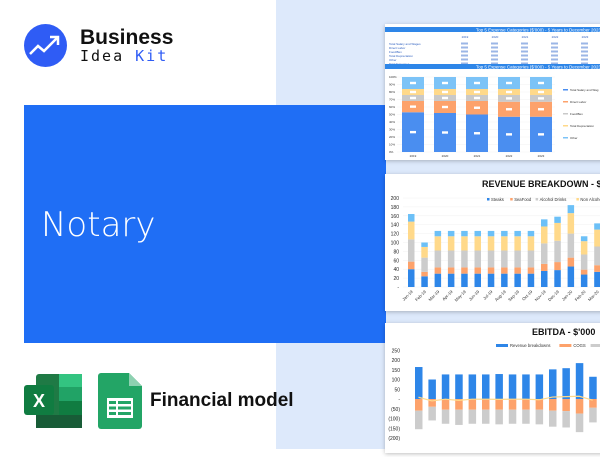 This screenshot has width=600, height=457. I want to click on x-tick-label: 2021, so click(477, 156).